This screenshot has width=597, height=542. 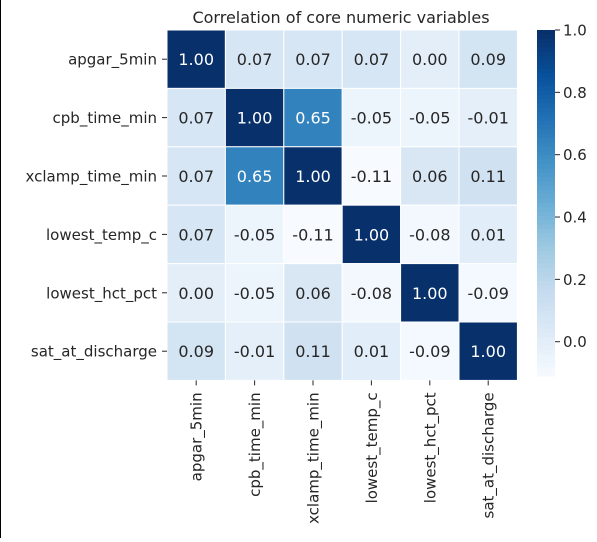 I want to click on cell-value-label: 0.07, so click(x=196, y=176).